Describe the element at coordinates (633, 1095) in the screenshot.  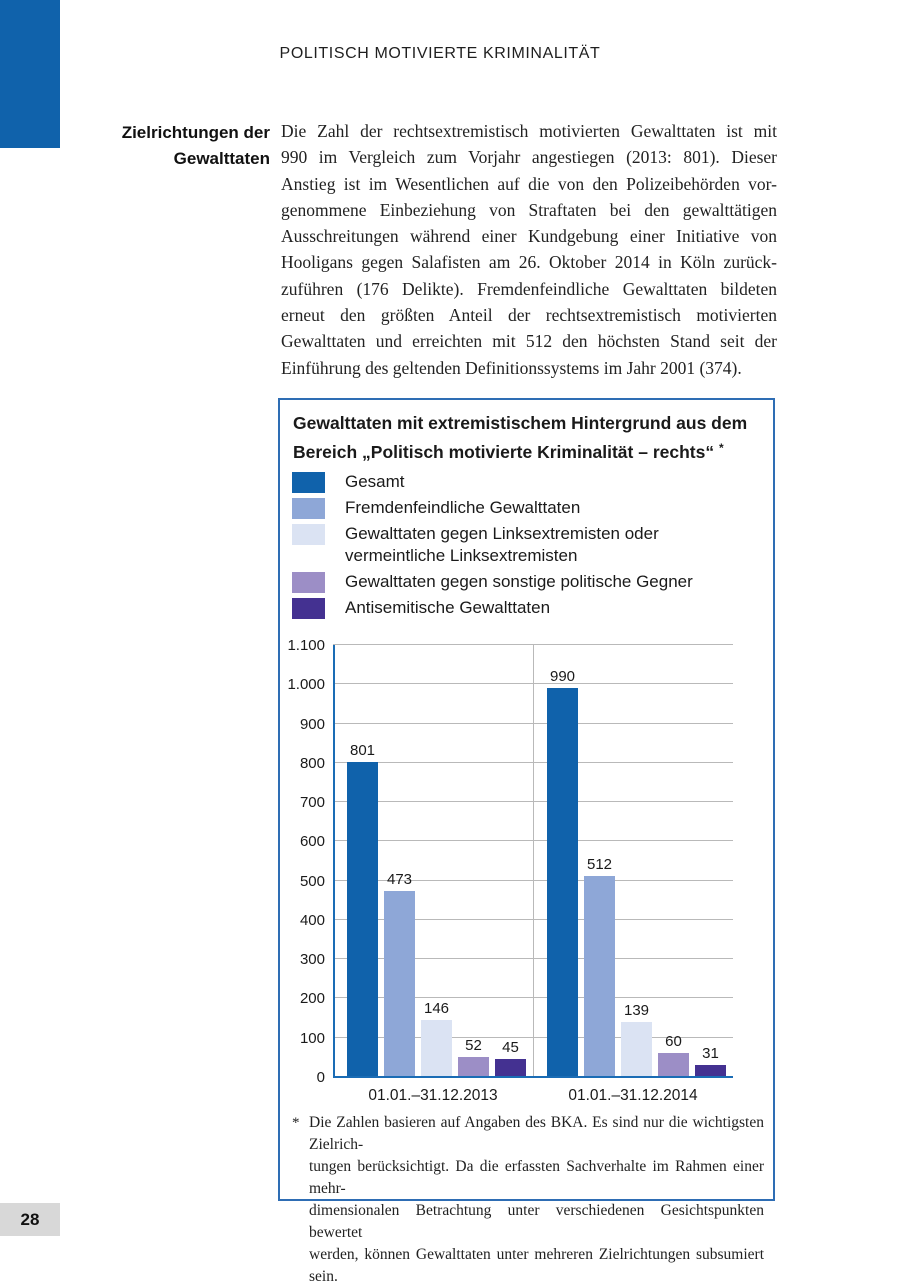
I see `x-axis-category-label: 01.01.–31.12.2014` at that location.